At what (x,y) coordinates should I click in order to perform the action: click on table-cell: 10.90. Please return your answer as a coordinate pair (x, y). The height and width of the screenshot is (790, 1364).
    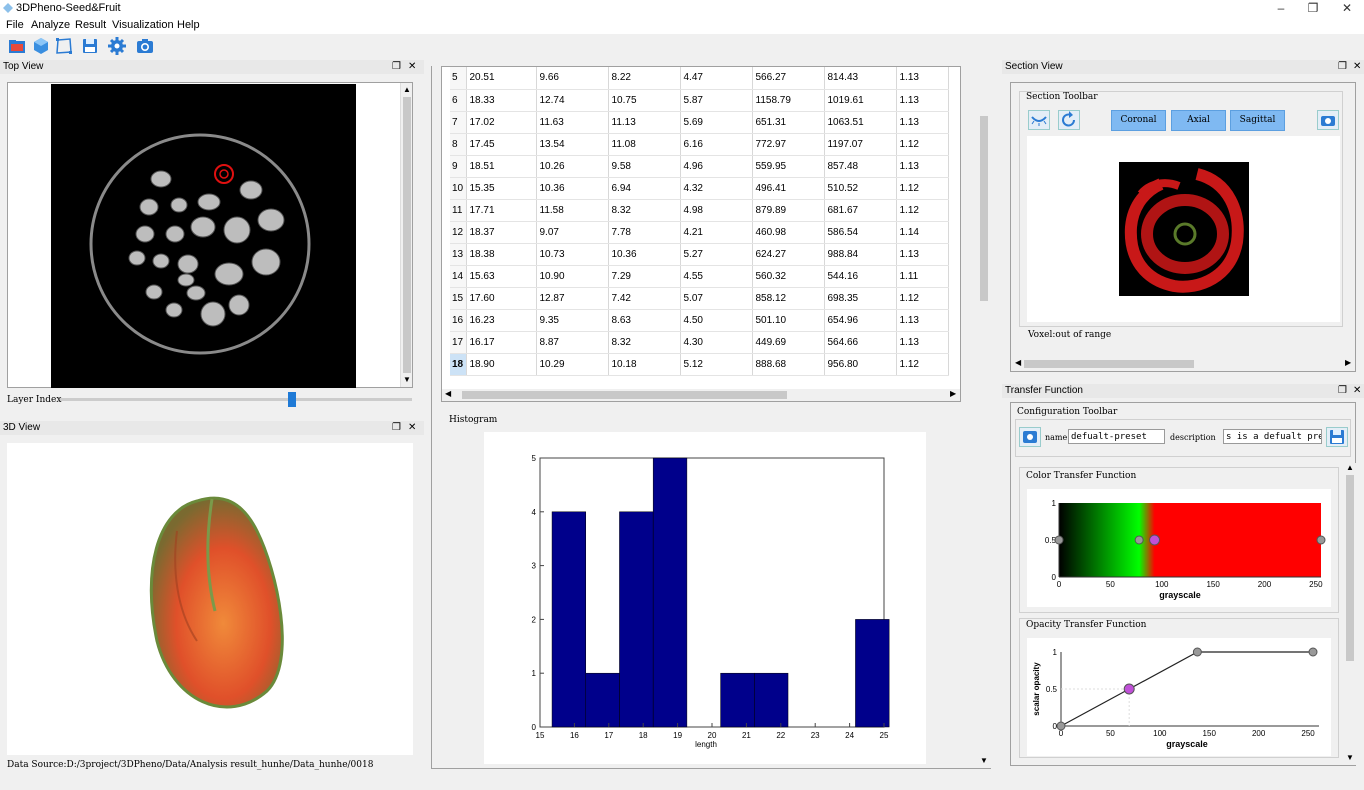
    Looking at the image, I should click on (572, 276).